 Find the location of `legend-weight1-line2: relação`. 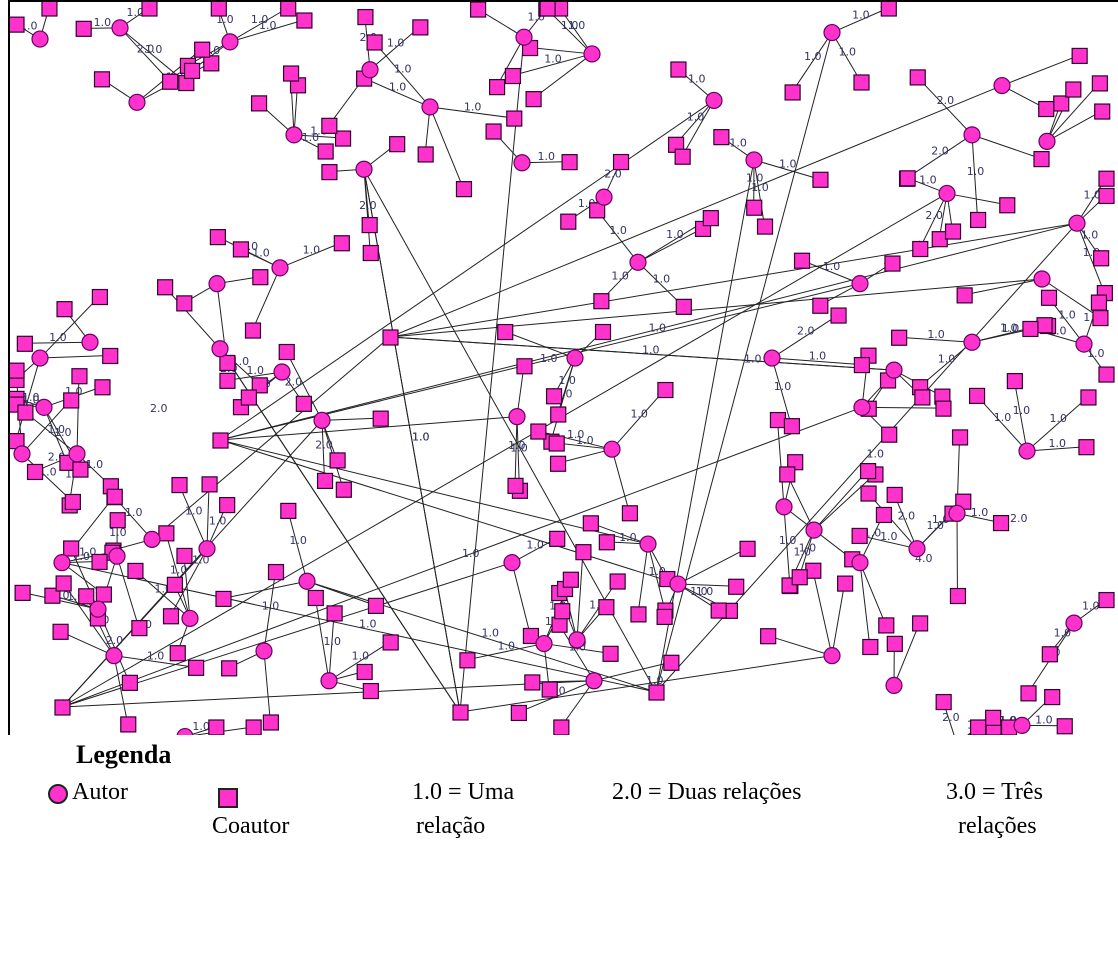

legend-weight1-line2: relação is located at coordinates (451, 826).